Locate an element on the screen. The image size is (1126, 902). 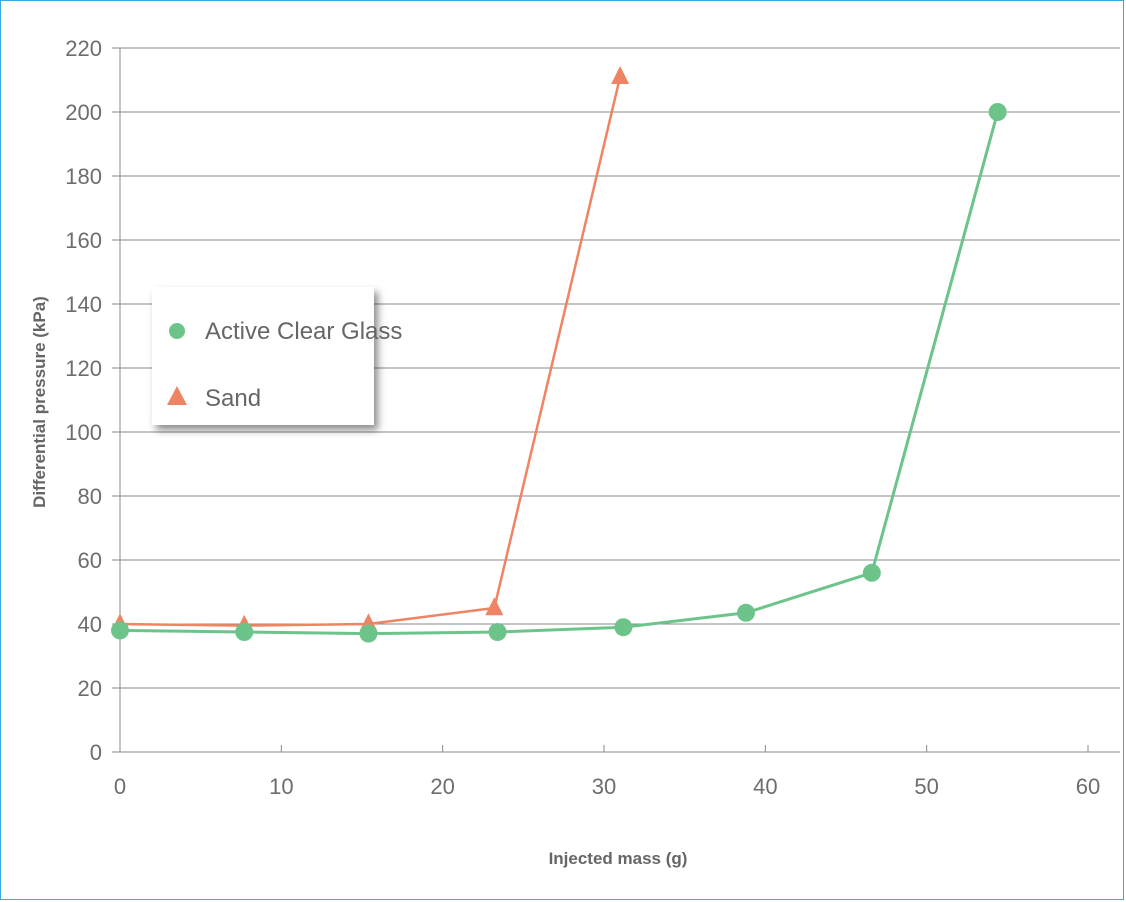
x-tick-labels: 0 10 20 30 40 50 60 is located at coordinates (607, 786).